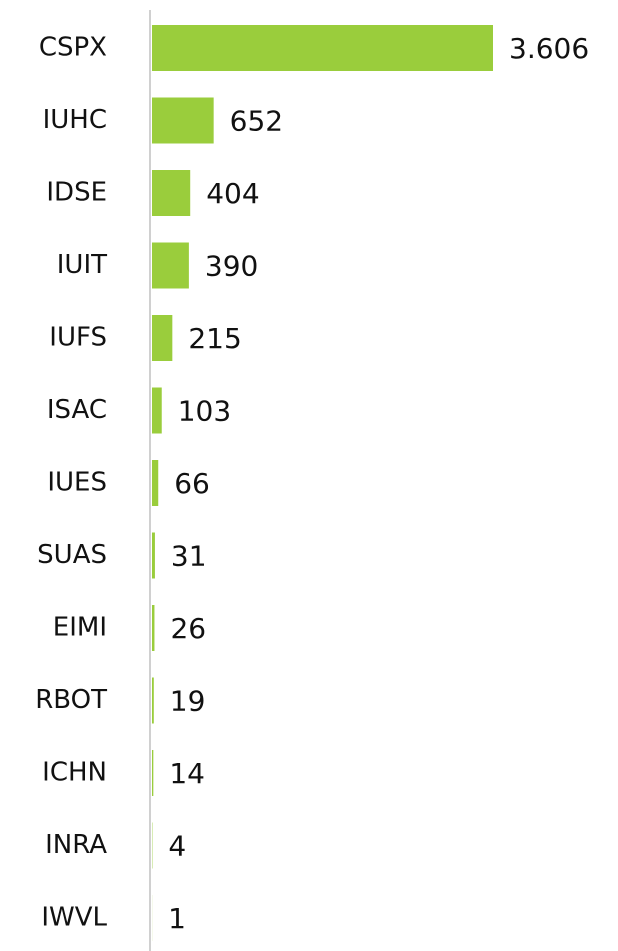 The width and height of the screenshot is (618, 951). What do you see at coordinates (77, 483) in the screenshot?
I see `category-label: IUES` at bounding box center [77, 483].